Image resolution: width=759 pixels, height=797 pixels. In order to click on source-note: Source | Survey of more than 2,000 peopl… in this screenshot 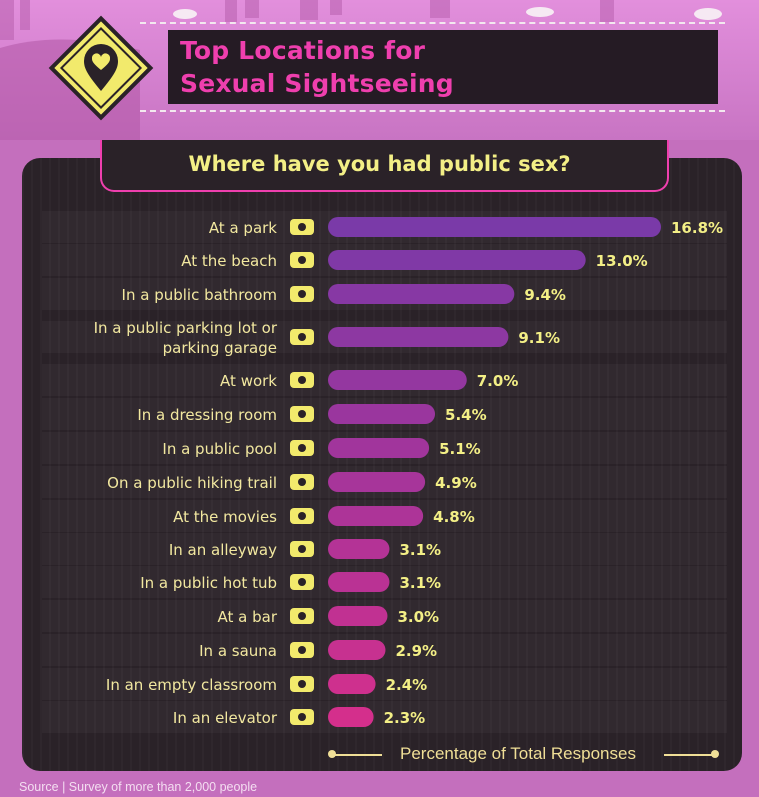, I will do `click(138, 787)`.